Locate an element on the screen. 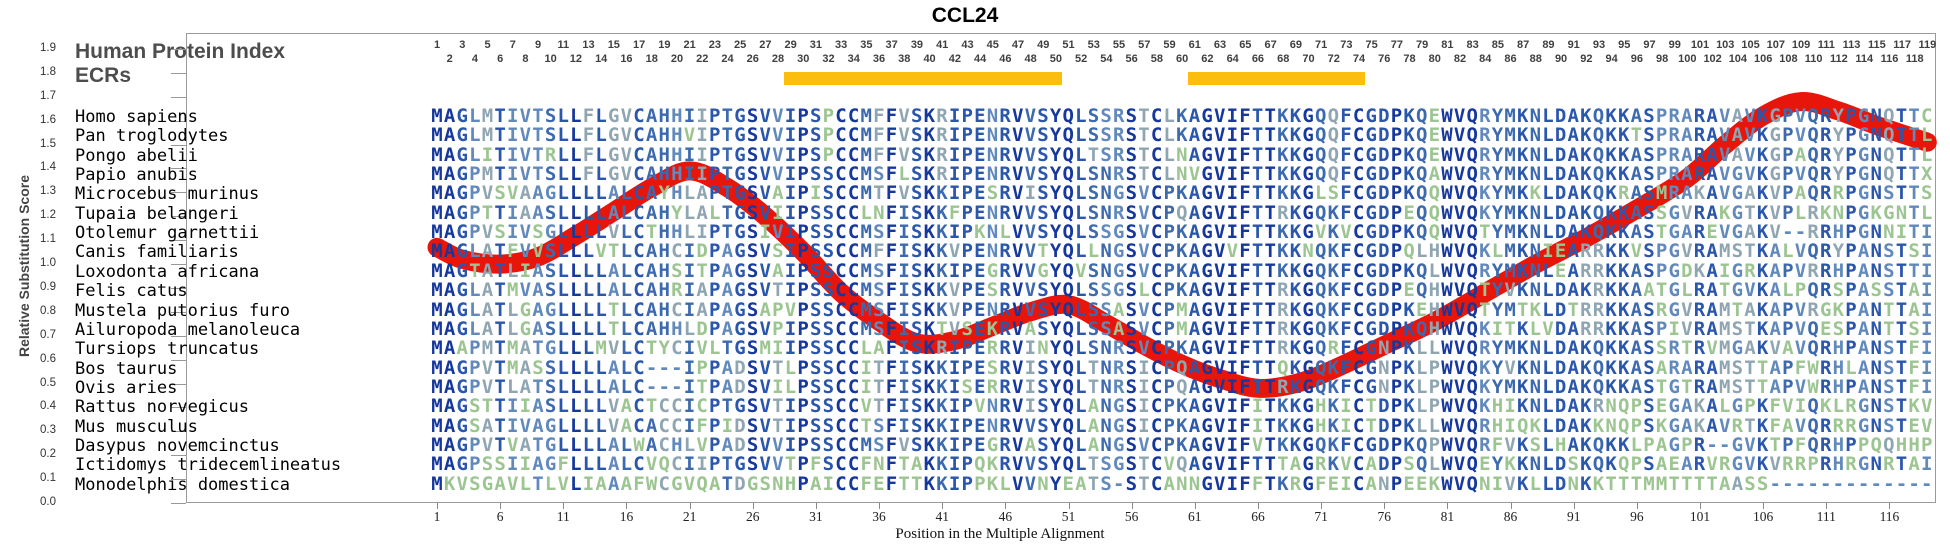 The height and width of the screenshot is (550, 1950). index-number: 4 is located at coordinates (474, 59).